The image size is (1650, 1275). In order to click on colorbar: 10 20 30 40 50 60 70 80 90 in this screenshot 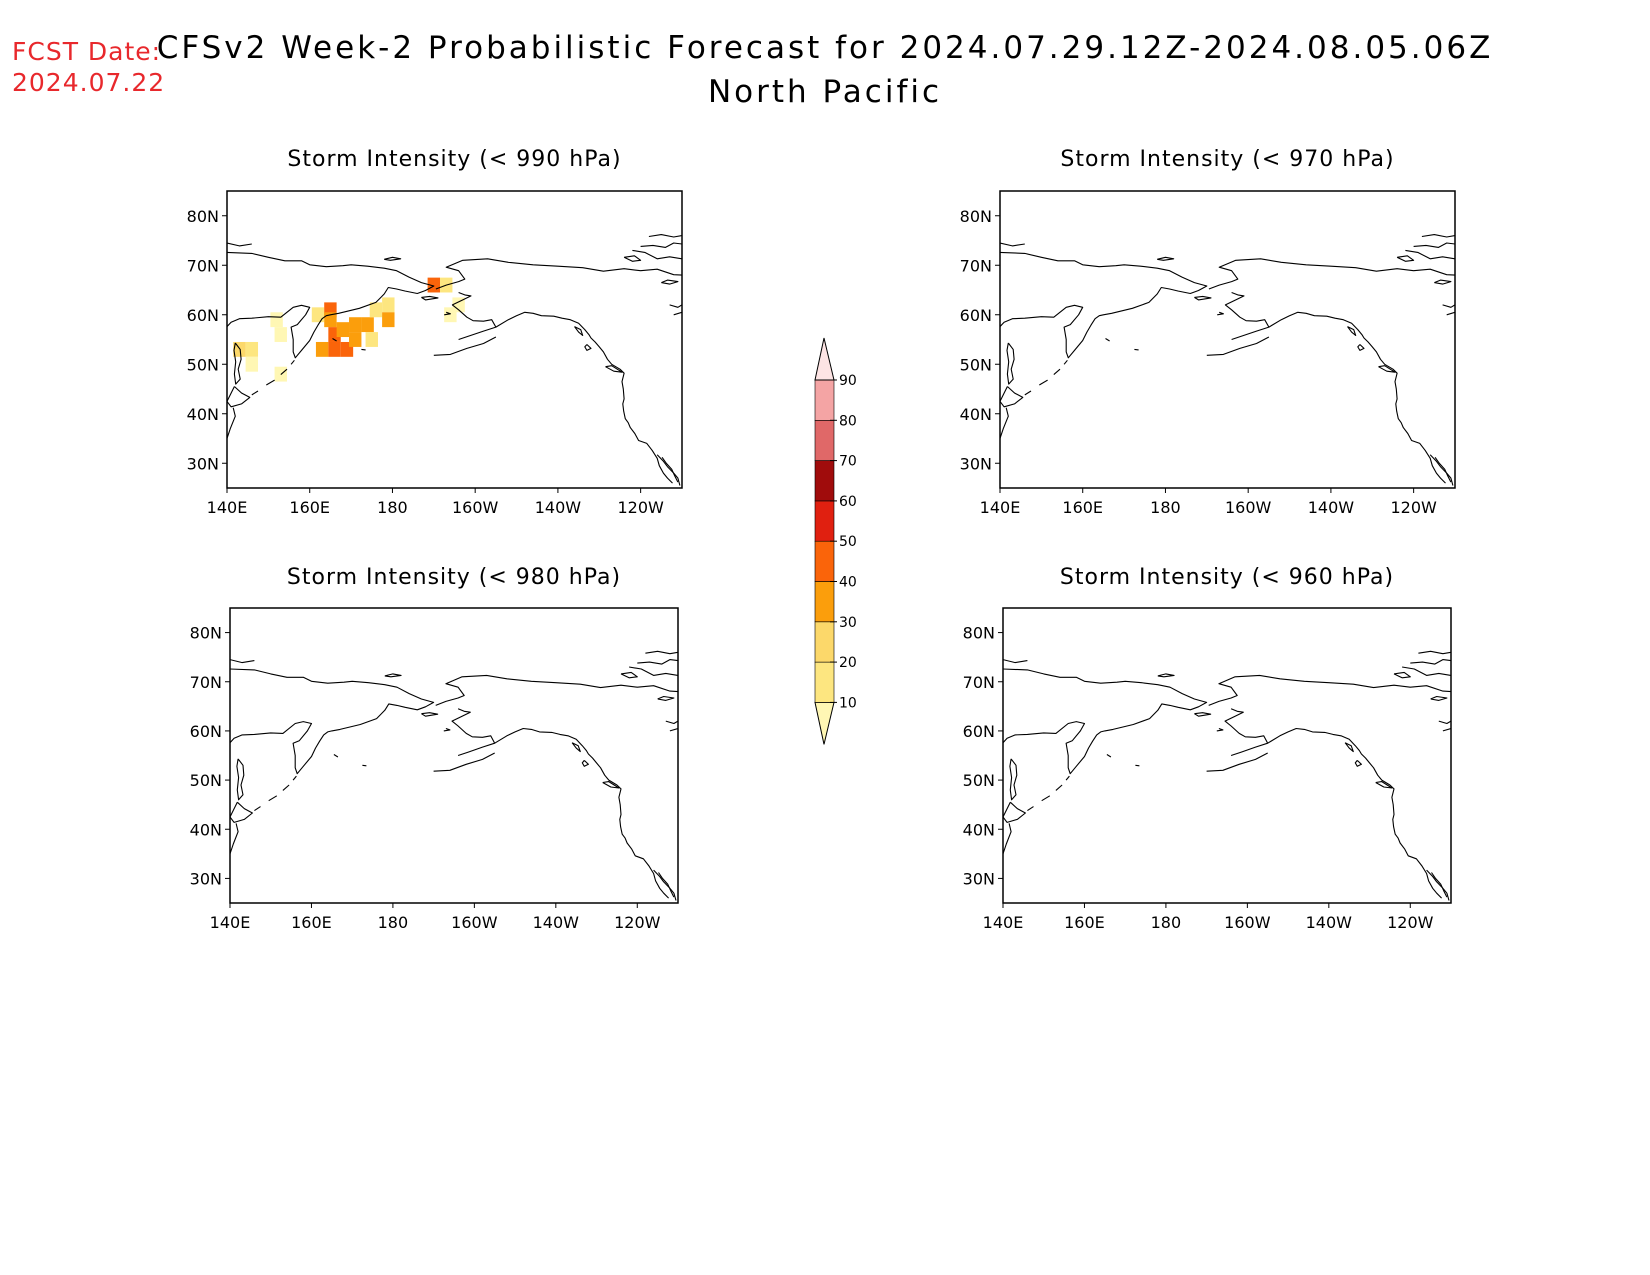, I will do `click(835, 541)`.